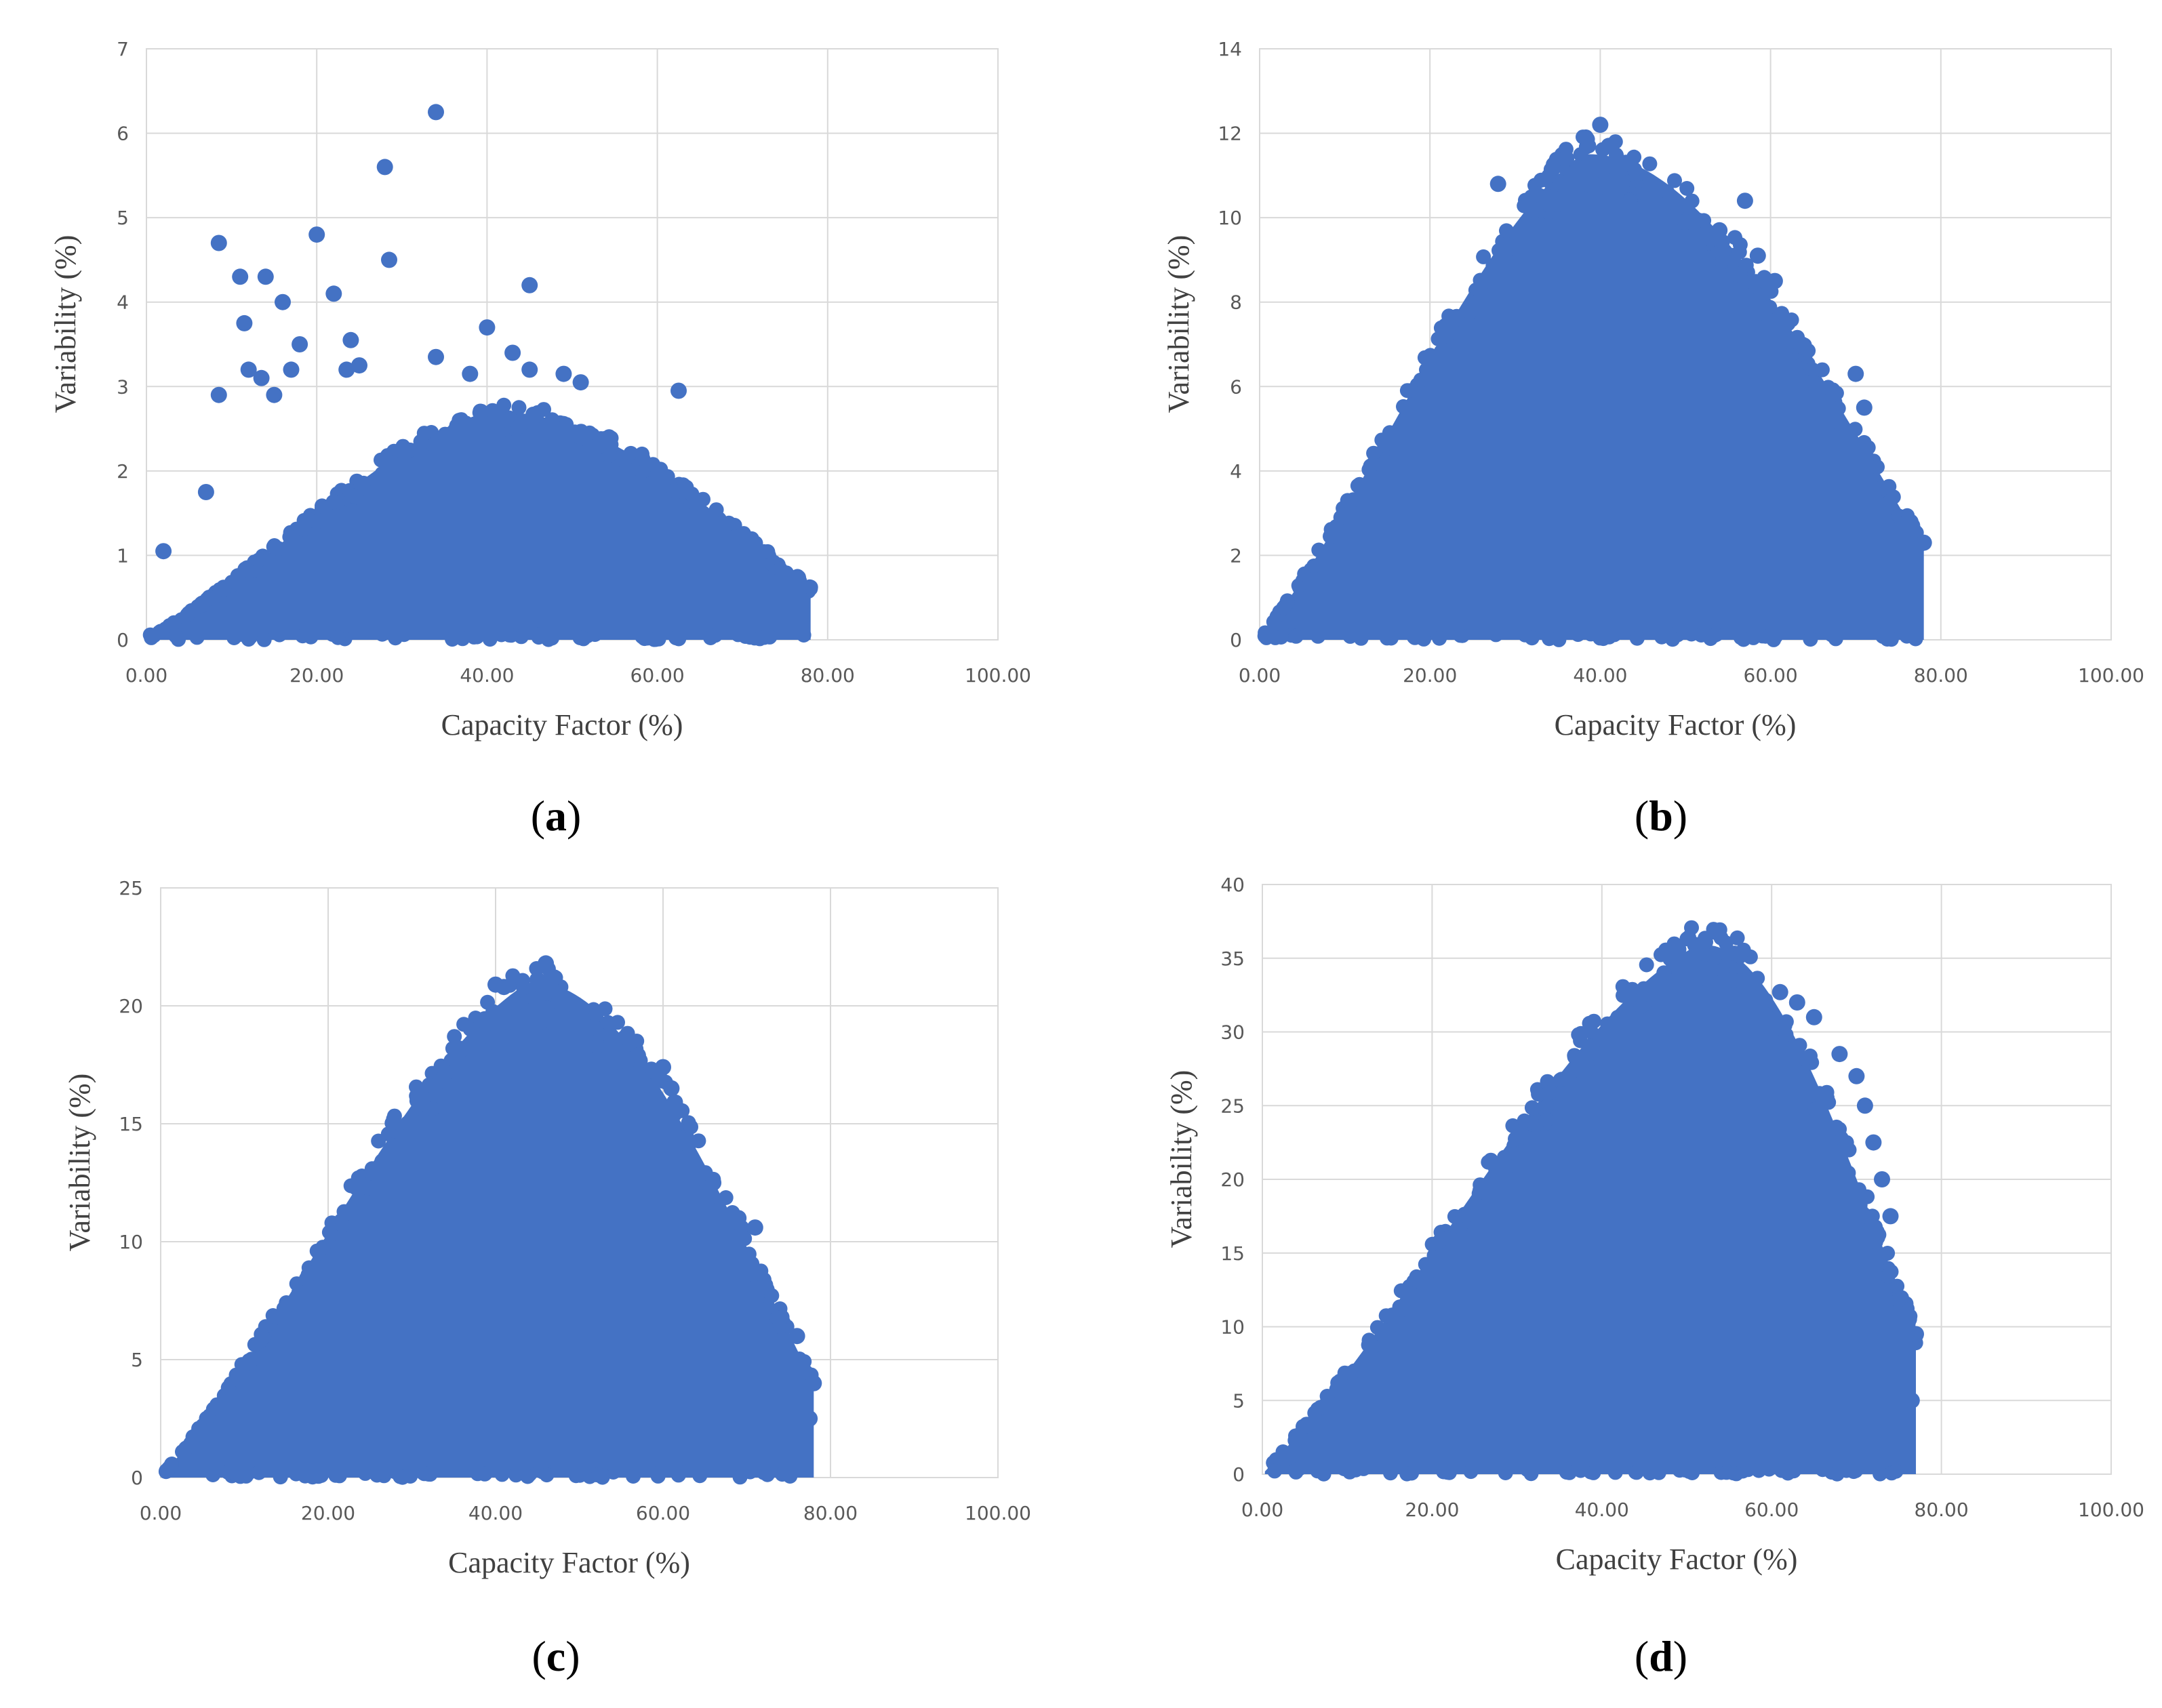 Image resolution: width=2162 pixels, height=1708 pixels. What do you see at coordinates (79, 1163) in the screenshot?
I see `y-axis-title: Variability (%)` at bounding box center [79, 1163].